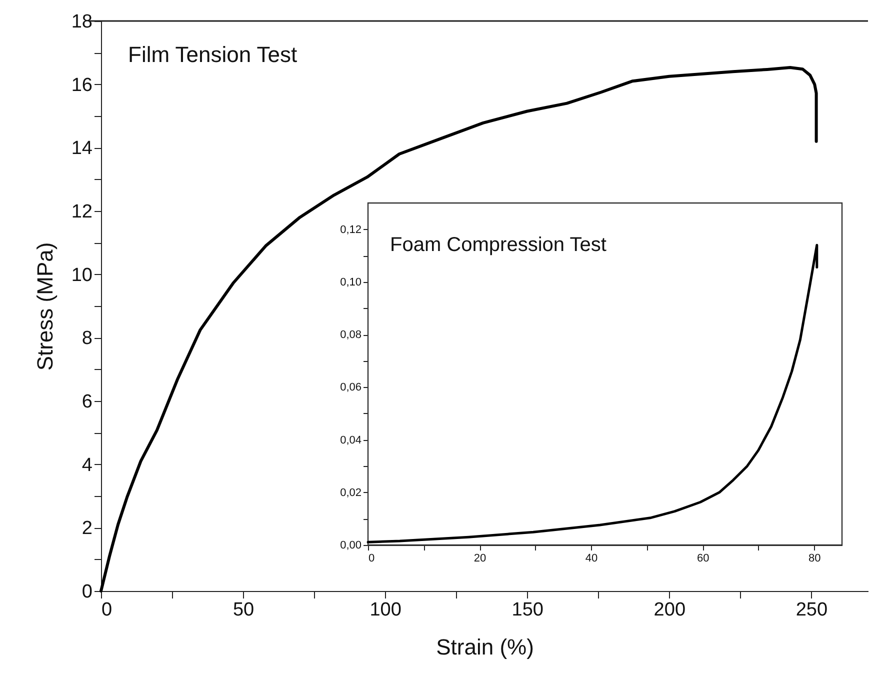 The height and width of the screenshot is (681, 870). What do you see at coordinates (485, 647) in the screenshot?
I see `x-axis-title: Strain (%)` at bounding box center [485, 647].